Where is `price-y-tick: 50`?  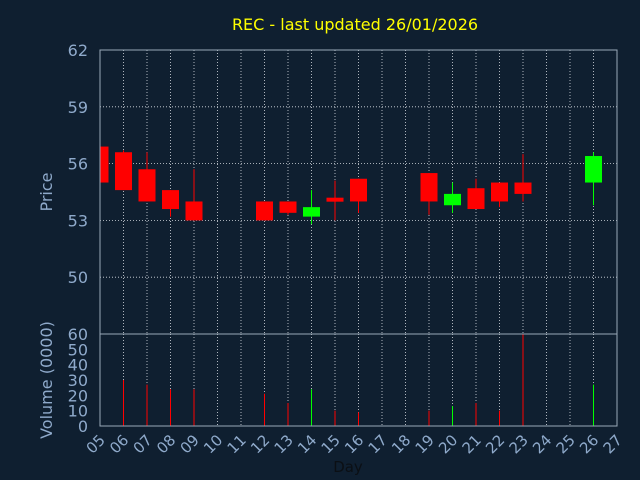
price-y-tick: 50 is located at coordinates (78, 277).